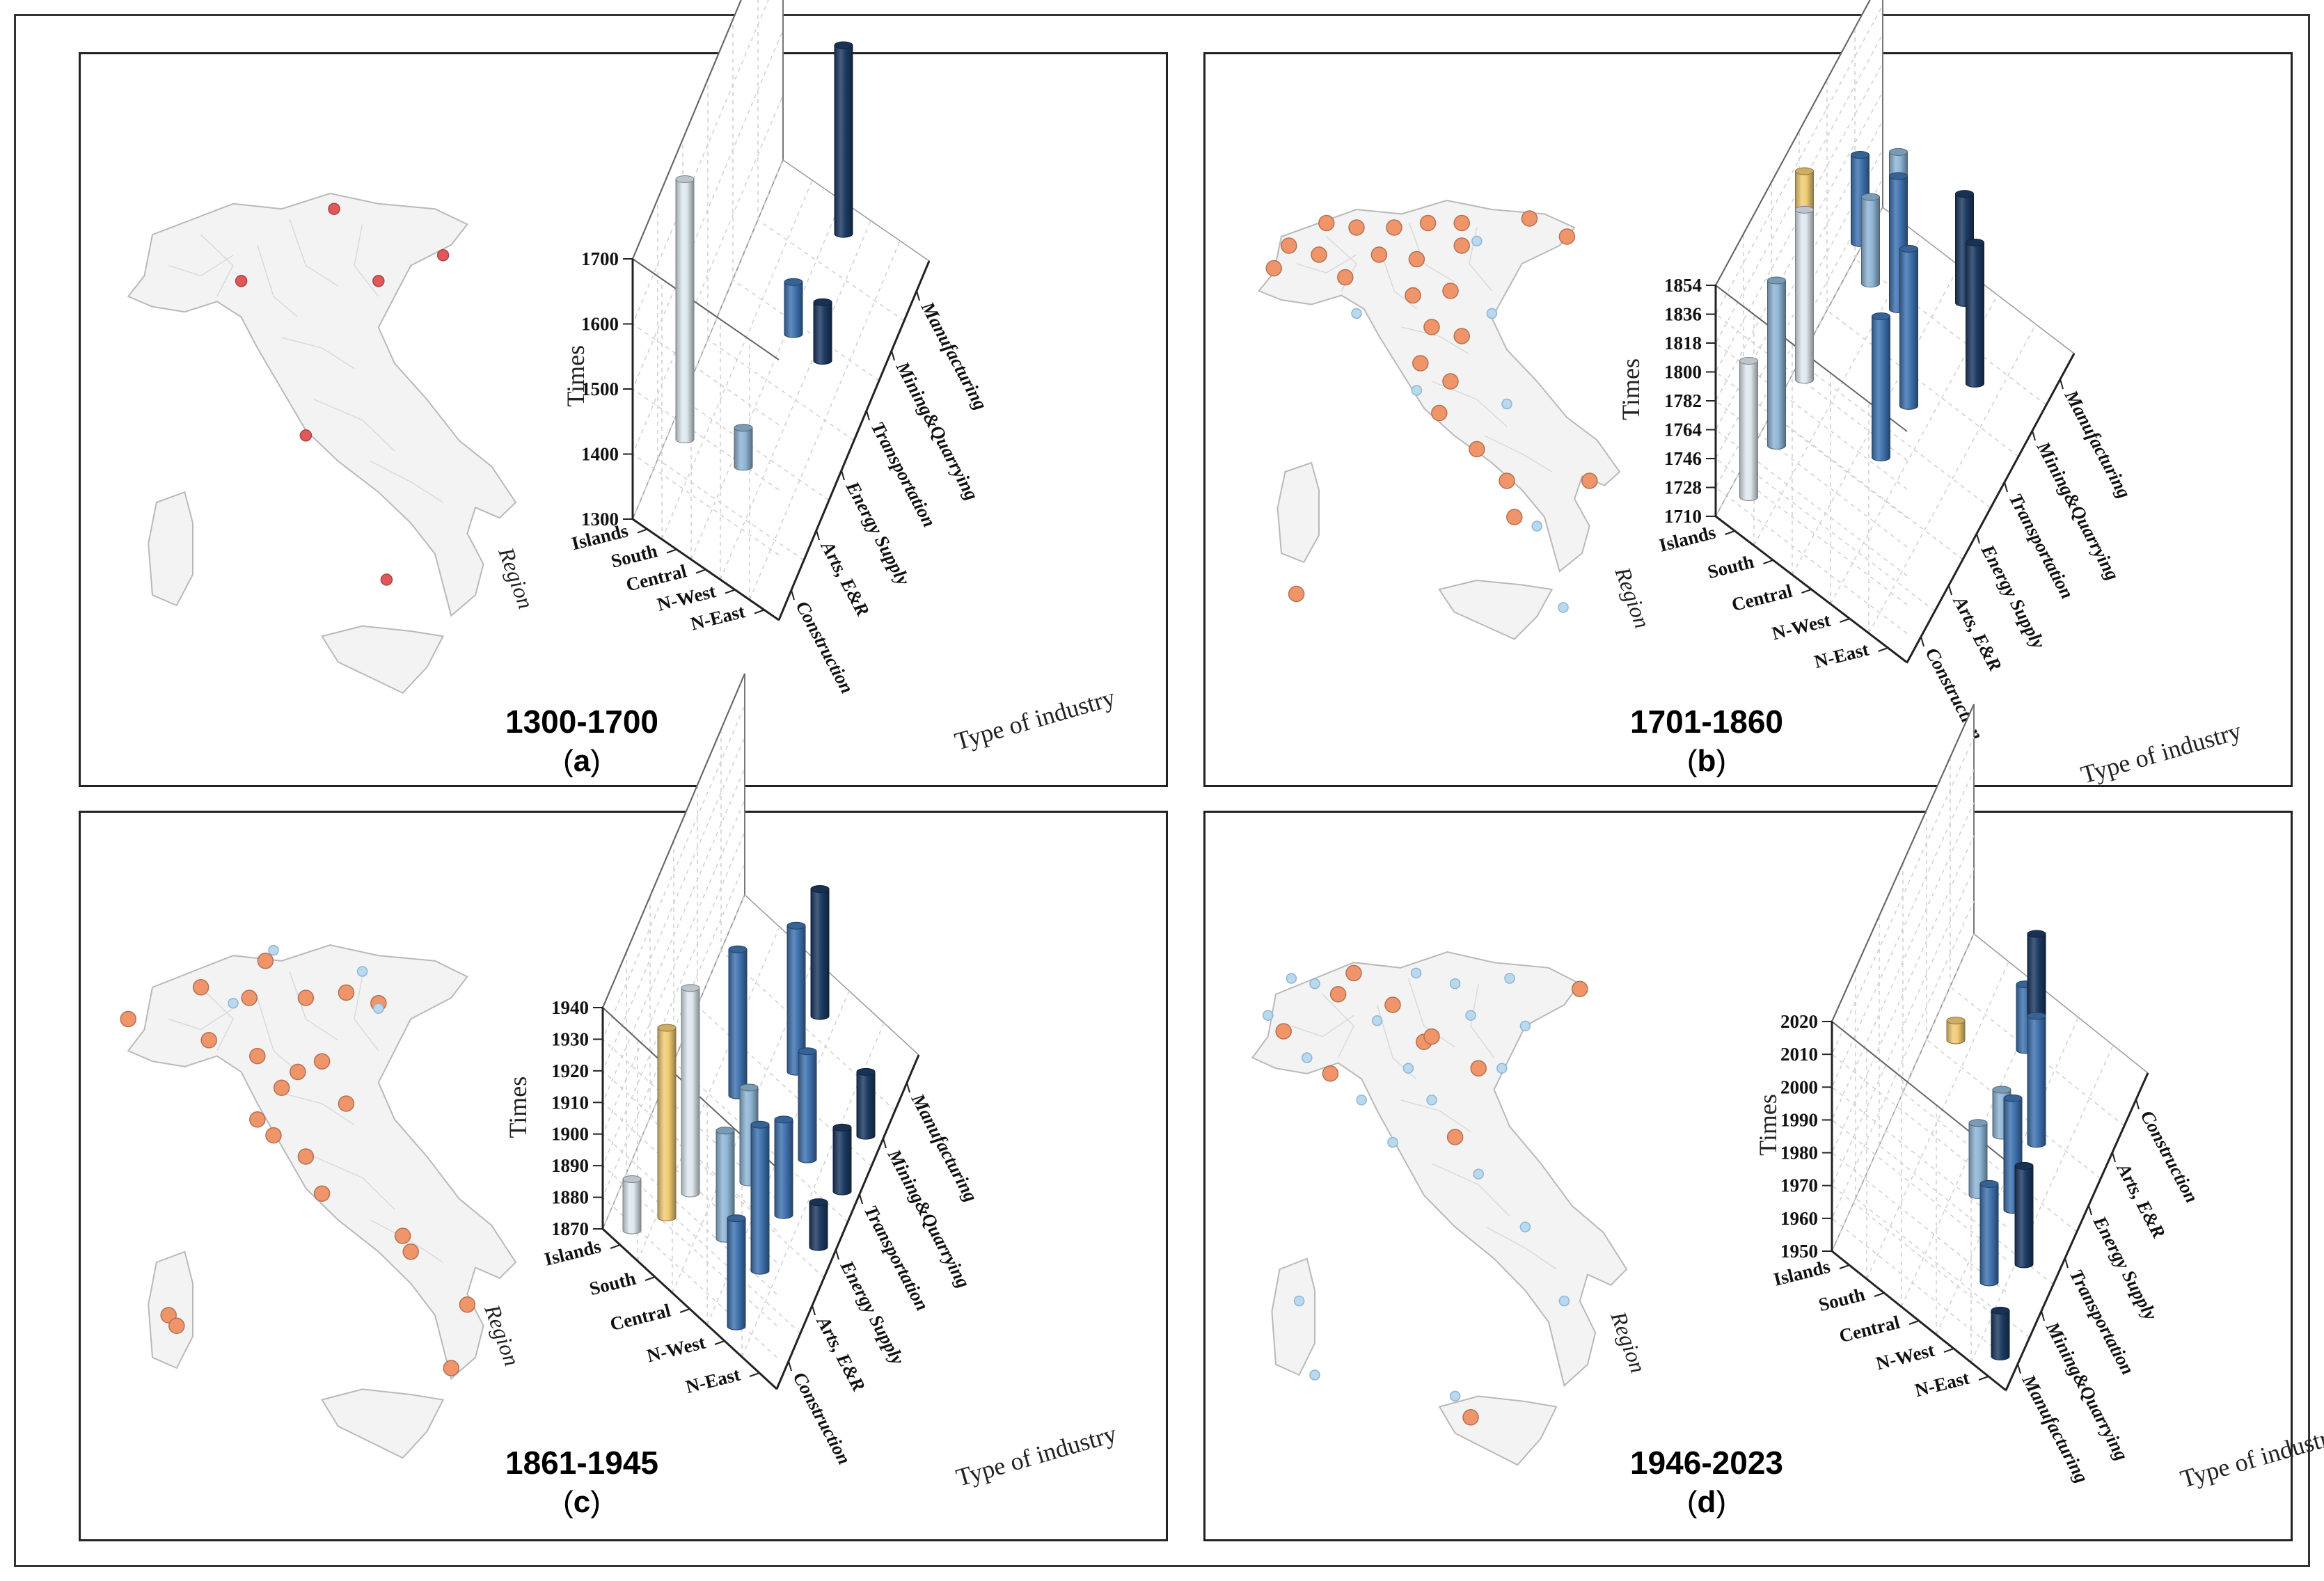  What do you see at coordinates (322, 443) in the screenshot?
I see `italy-map-a` at bounding box center [322, 443].